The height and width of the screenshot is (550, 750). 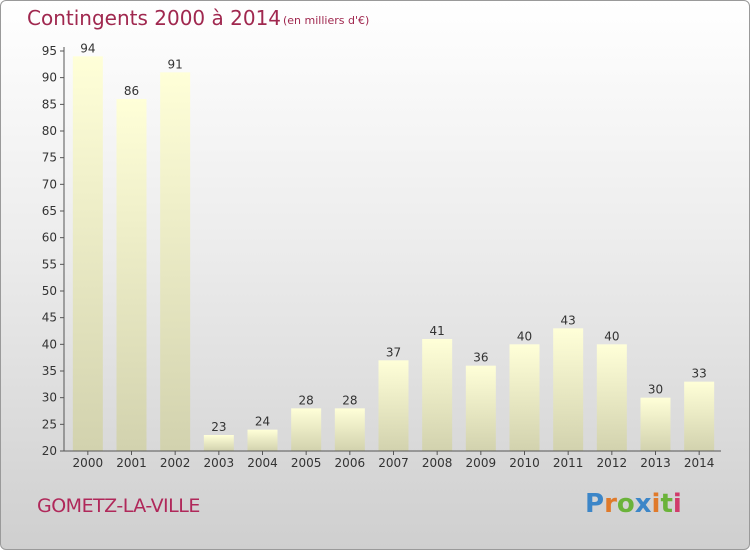 What do you see at coordinates (262, 463) in the screenshot?
I see `x-tick-label-2004: 2004` at bounding box center [262, 463].